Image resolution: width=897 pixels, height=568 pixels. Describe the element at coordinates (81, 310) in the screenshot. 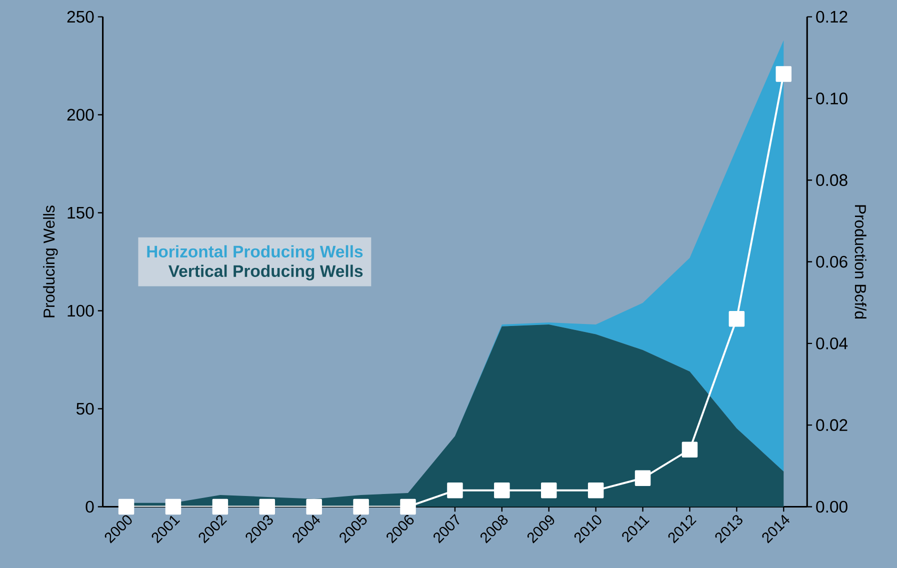

I see `y-tick-label: 100` at that location.